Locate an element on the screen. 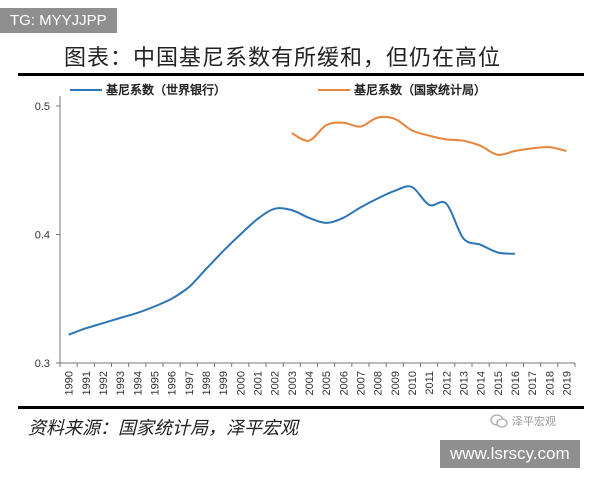  figure-title: 图表：中国基尼系数有所缓和，但仍在高位 is located at coordinates (283, 58).